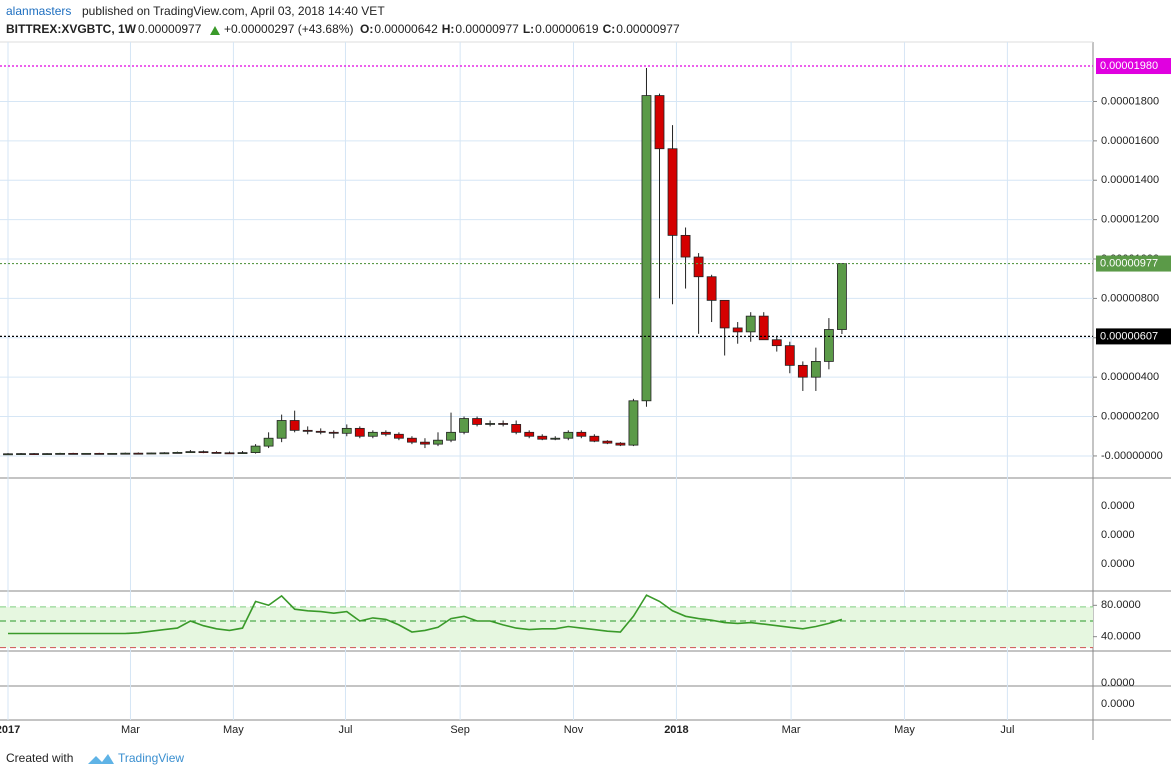 The width and height of the screenshot is (1171, 777). I want to click on ohlc-text: O:, so click(366, 29).